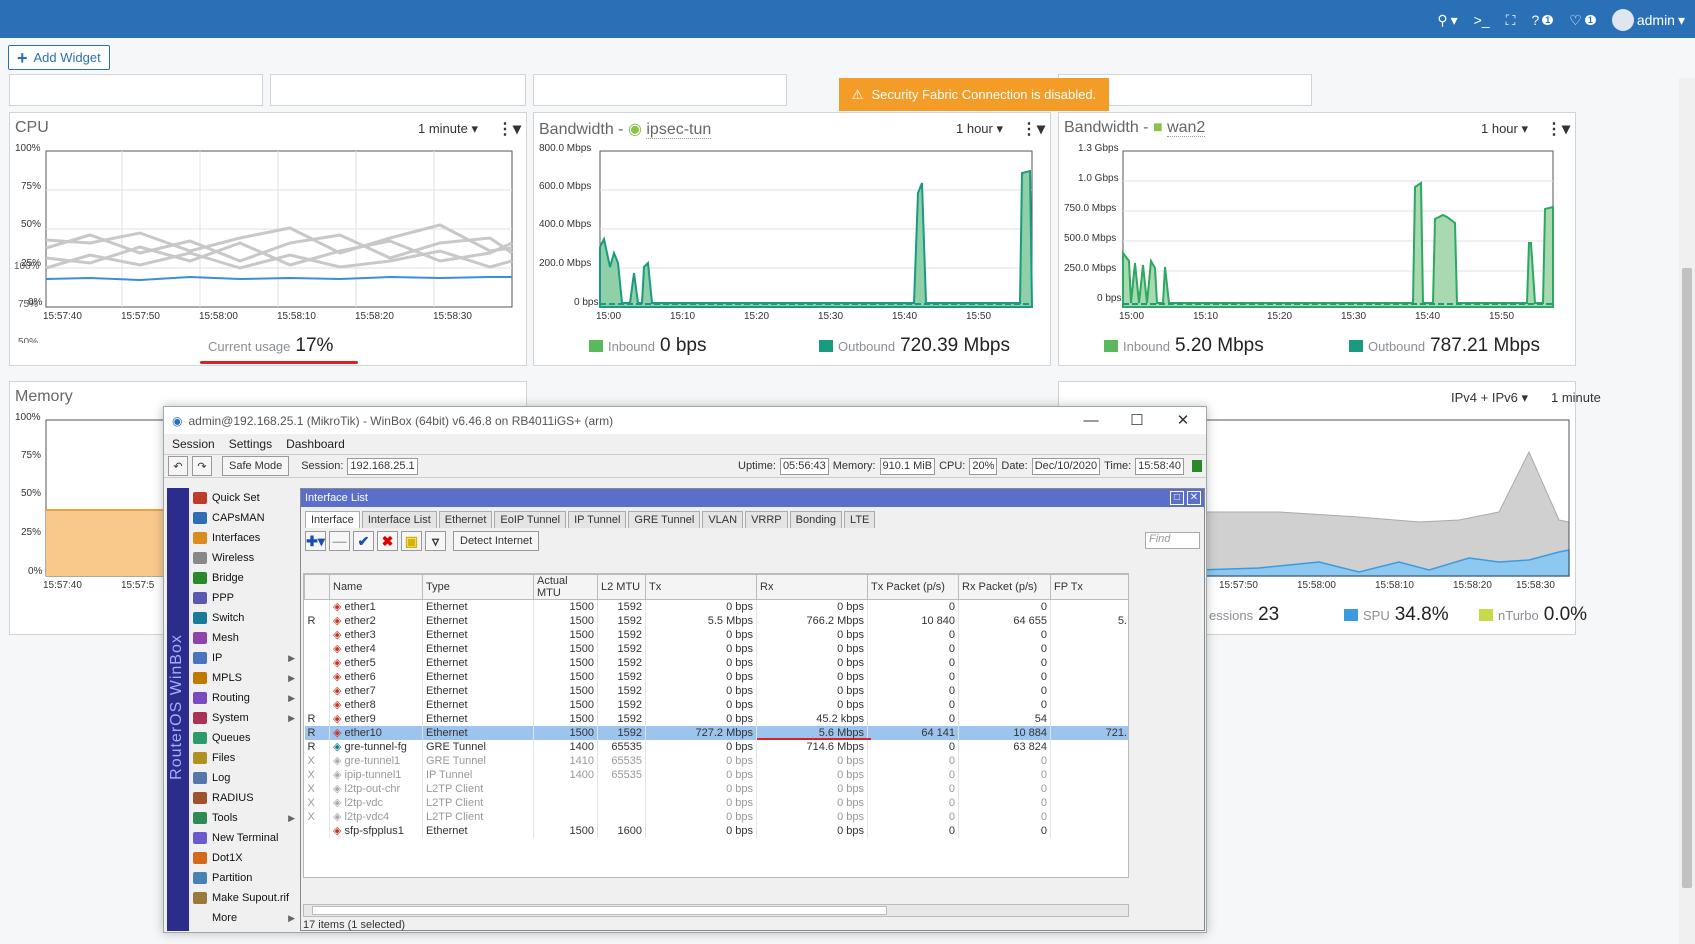 Image resolution: width=1695 pixels, height=944 pixels. I want to click on table-row: ◈ ether5 Ethernet 1500 1592 0 bps 0 bps 0 0, so click(716, 662).